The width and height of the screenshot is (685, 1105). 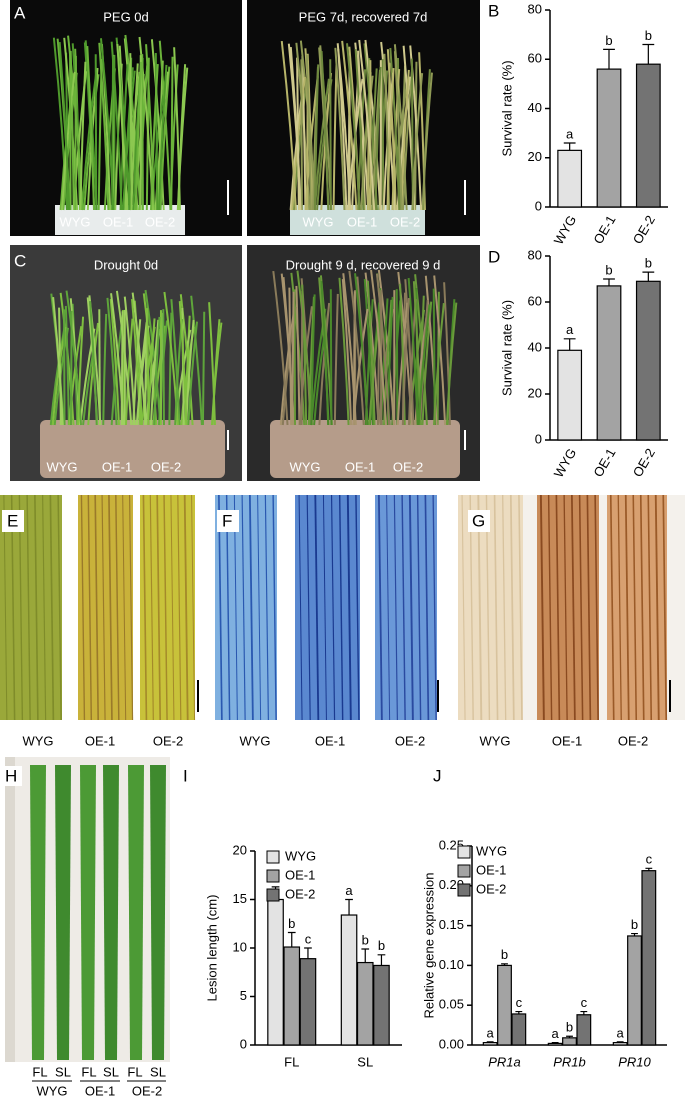 I want to click on panel-label: I, so click(x=185, y=775).